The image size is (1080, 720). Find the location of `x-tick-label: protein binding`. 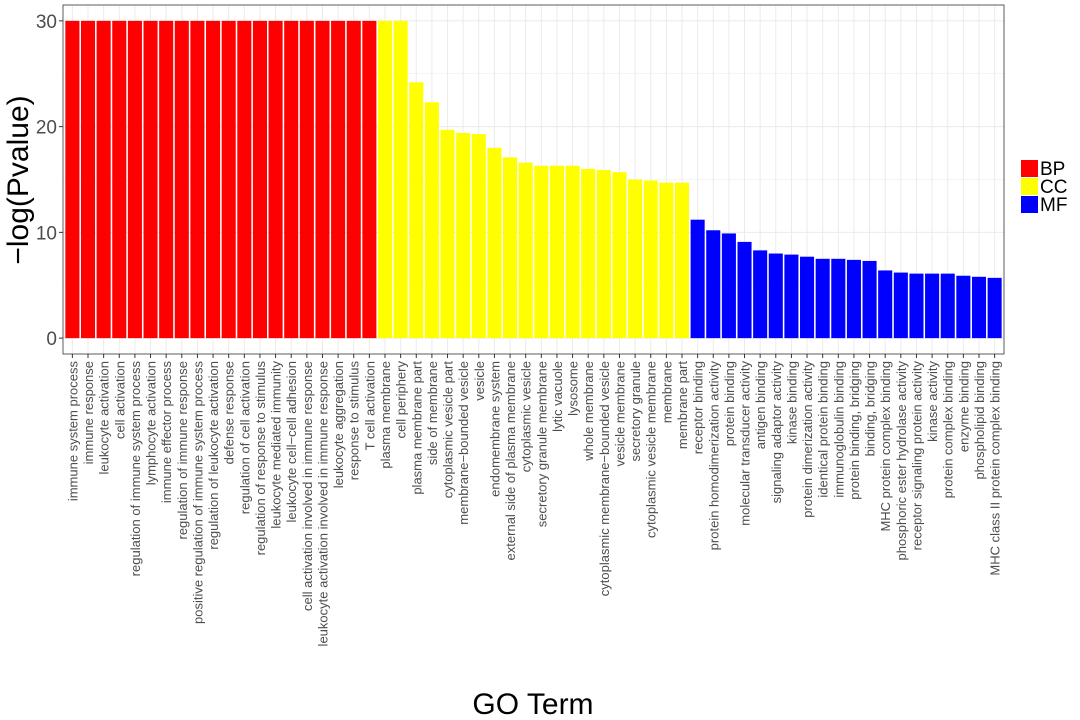

x-tick-label: protein binding is located at coordinates (729, 403).